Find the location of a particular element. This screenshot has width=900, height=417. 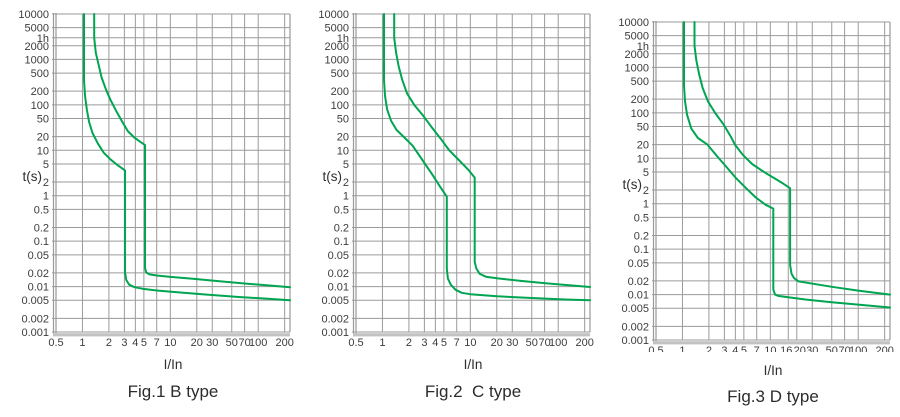

x-tick-label: 16 is located at coordinates (786, 348).